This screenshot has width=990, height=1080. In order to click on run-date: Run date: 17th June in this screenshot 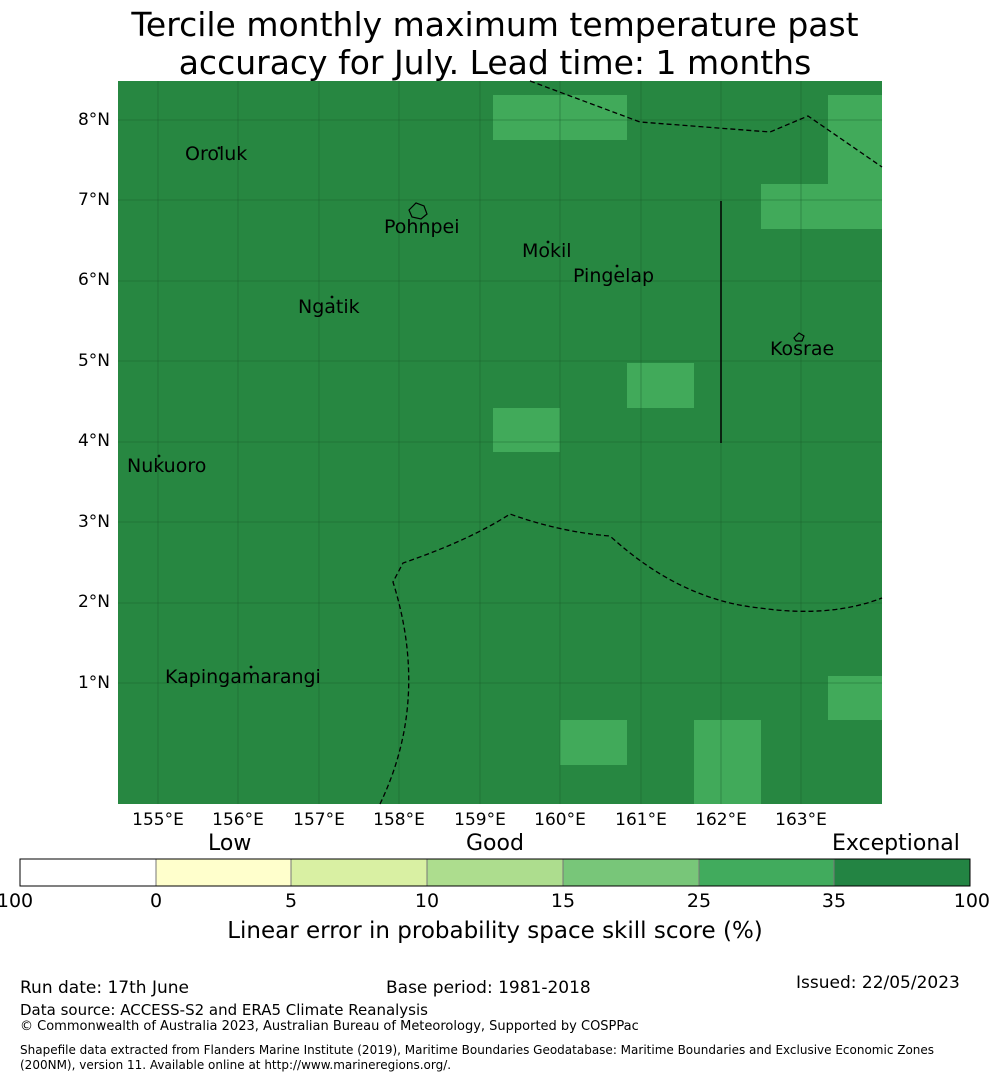, I will do `click(104, 988)`.